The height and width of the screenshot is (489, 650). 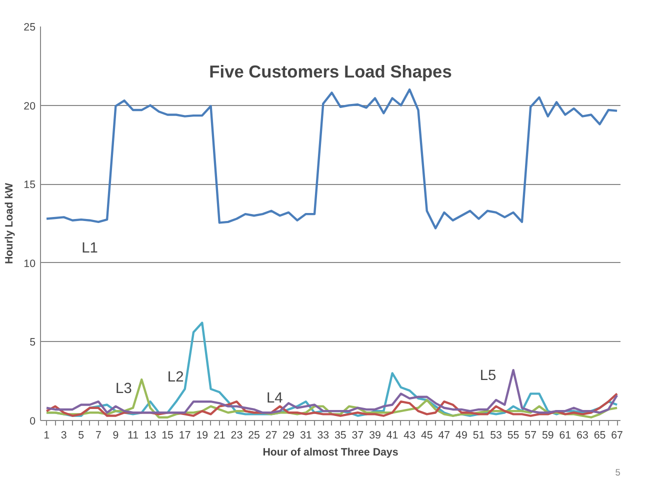 What do you see at coordinates (392, 436) in the screenshot?
I see `x-tick-label: 41` at bounding box center [392, 436].